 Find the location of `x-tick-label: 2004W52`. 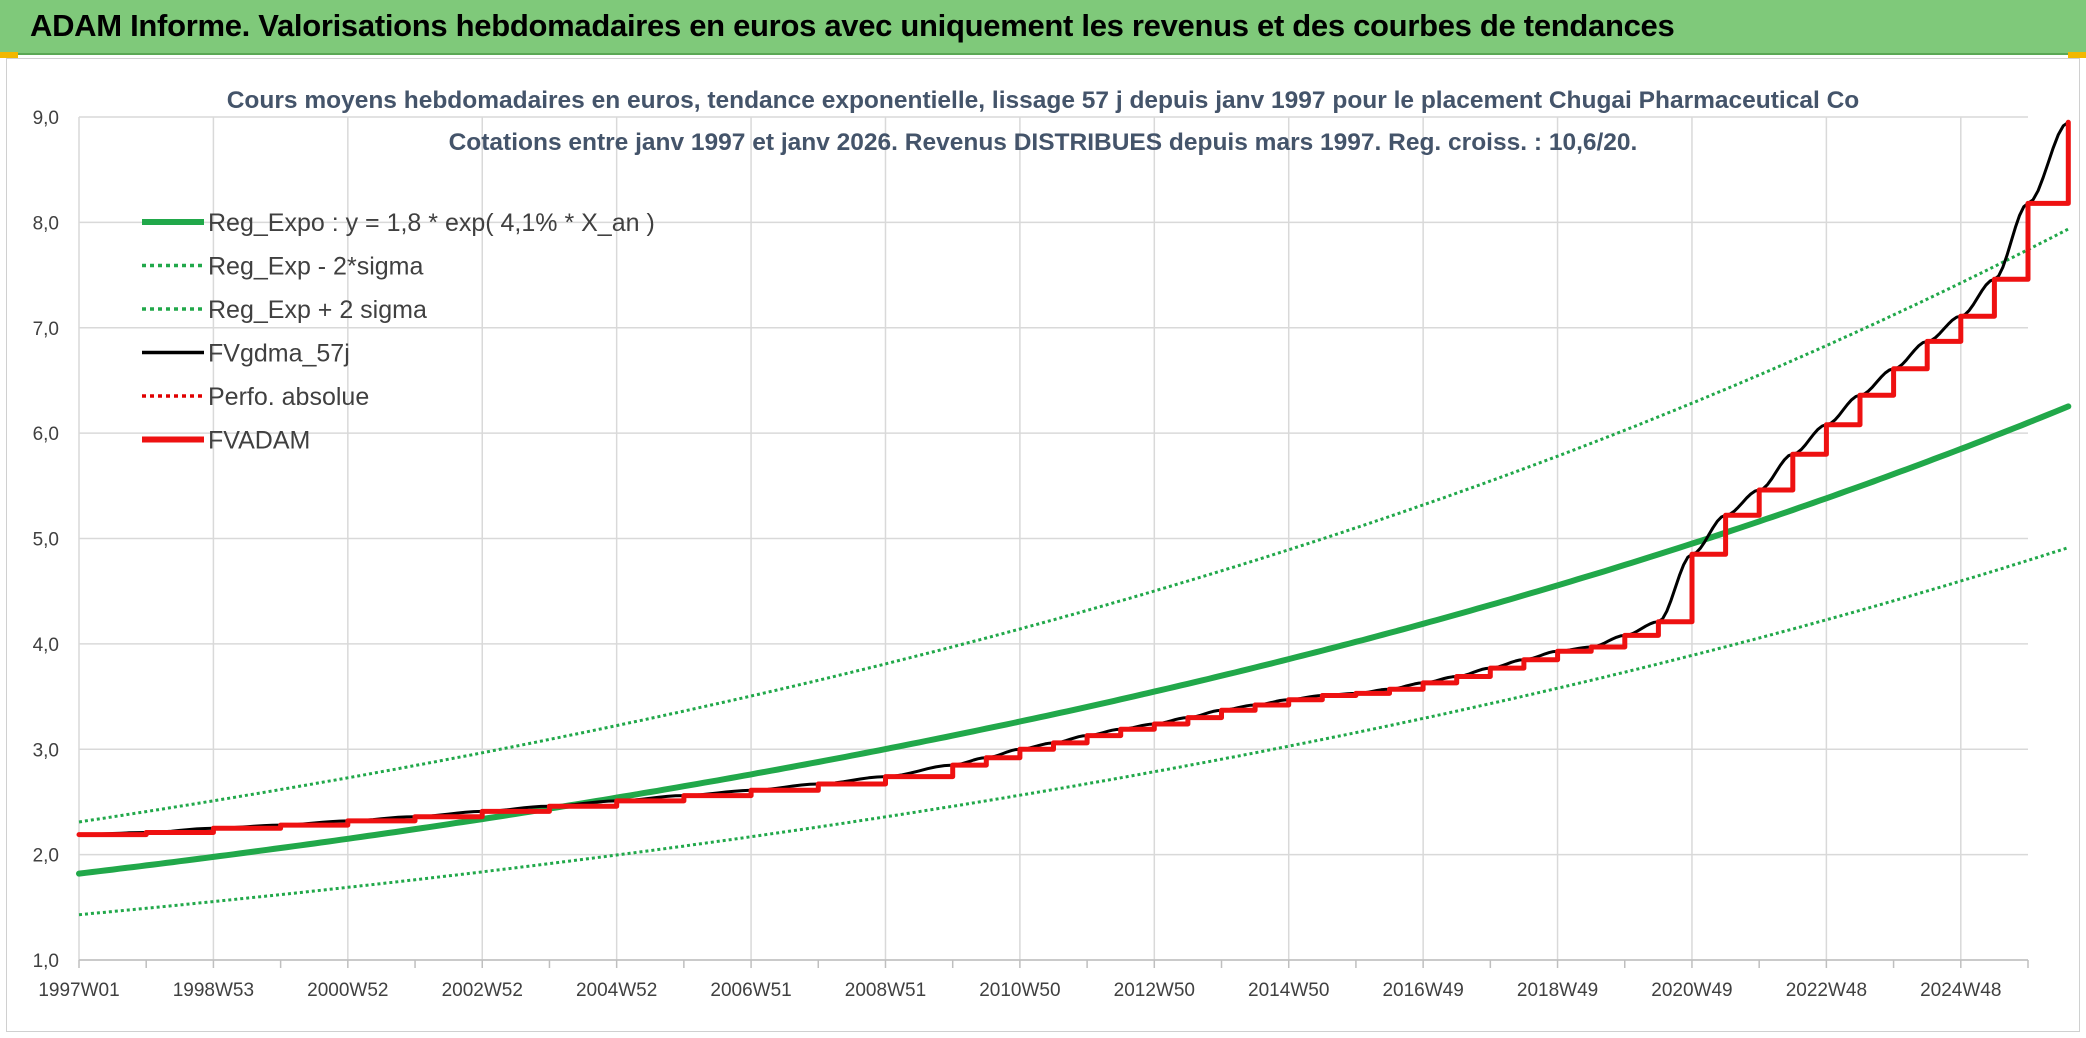

x-tick-label: 2004W52 is located at coordinates (616, 990).